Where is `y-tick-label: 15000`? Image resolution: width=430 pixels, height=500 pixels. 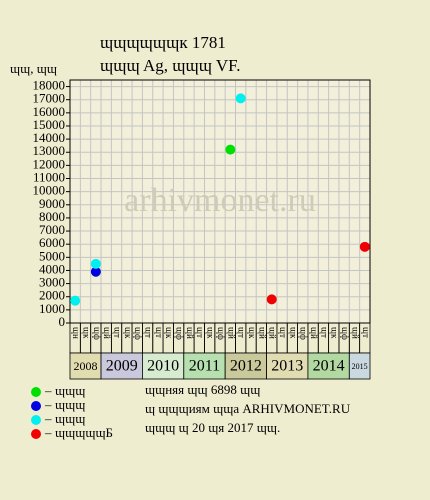 y-tick-label: 15000 is located at coordinates (49, 124).